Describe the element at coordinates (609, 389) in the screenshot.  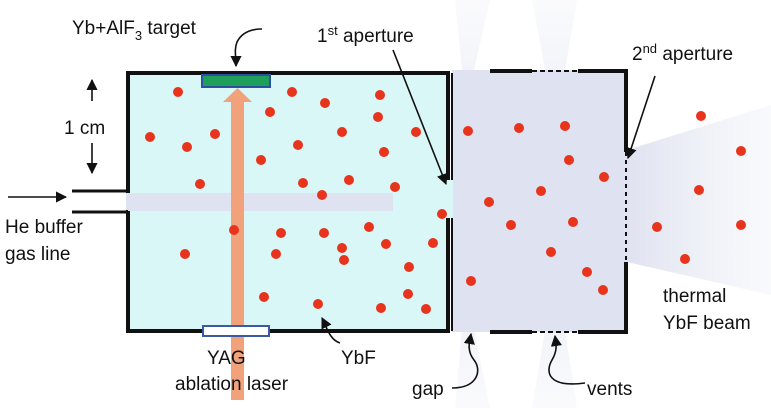
I see `vents-label: vents` at that location.